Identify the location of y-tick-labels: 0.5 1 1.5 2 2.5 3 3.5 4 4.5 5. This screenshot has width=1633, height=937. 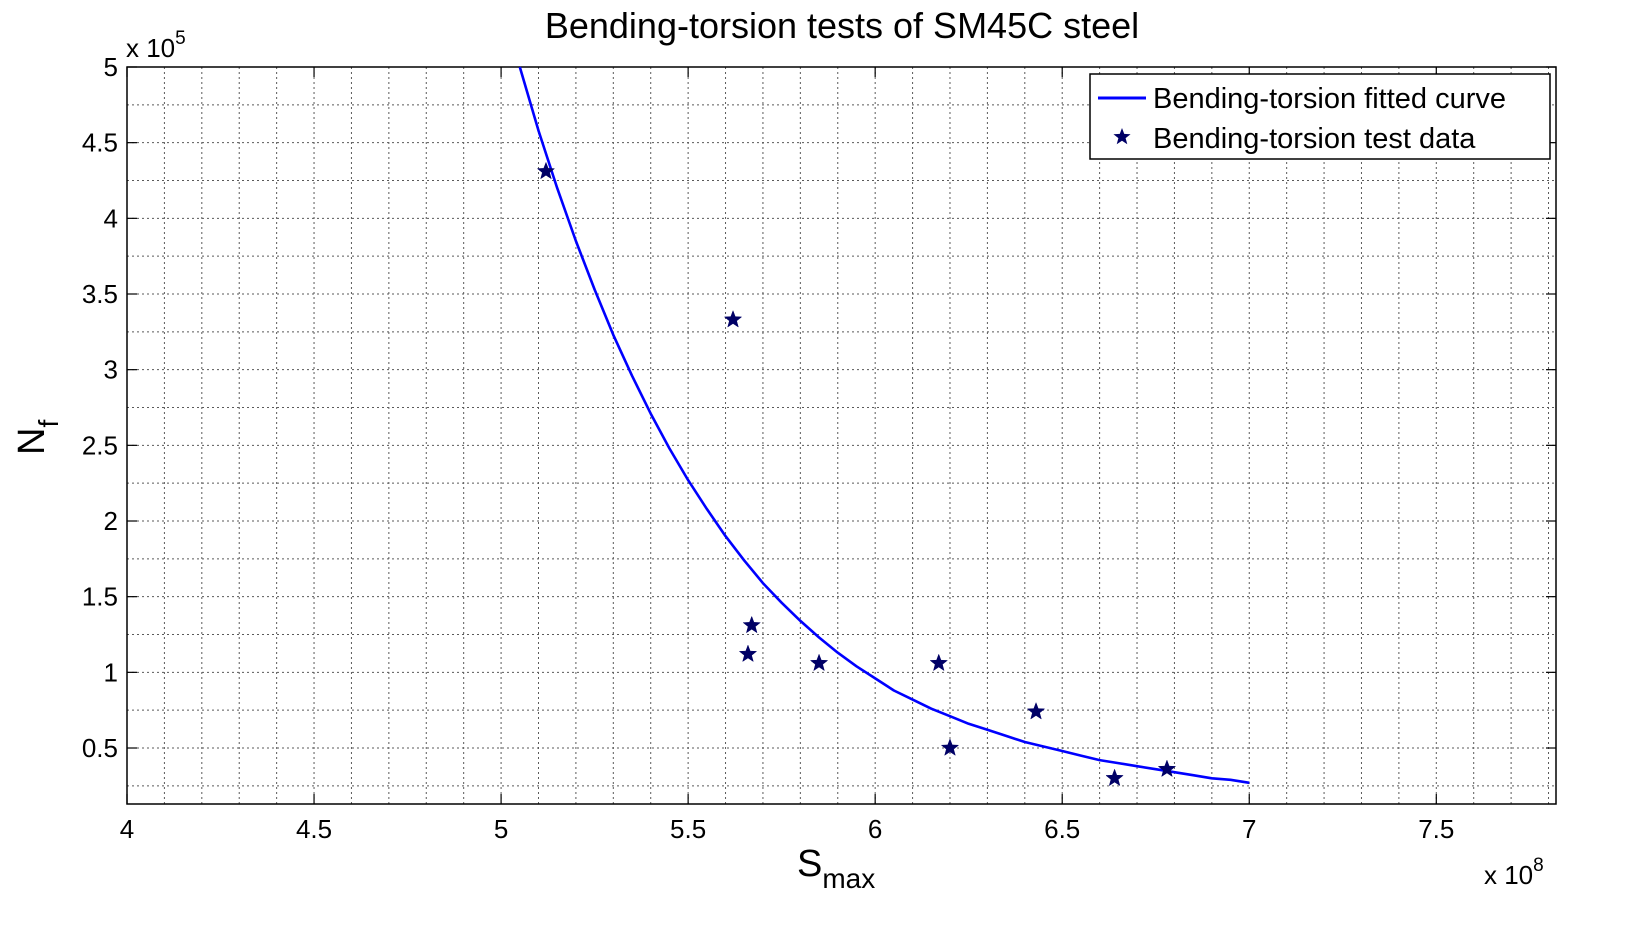
(100, 407).